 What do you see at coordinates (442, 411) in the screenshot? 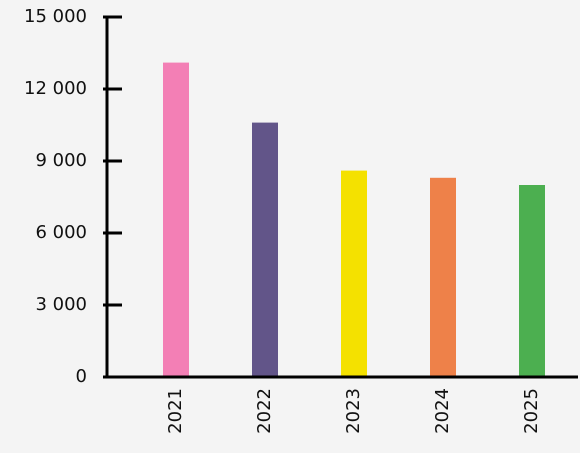
I see `x-tick-label: 2024` at bounding box center [442, 411].